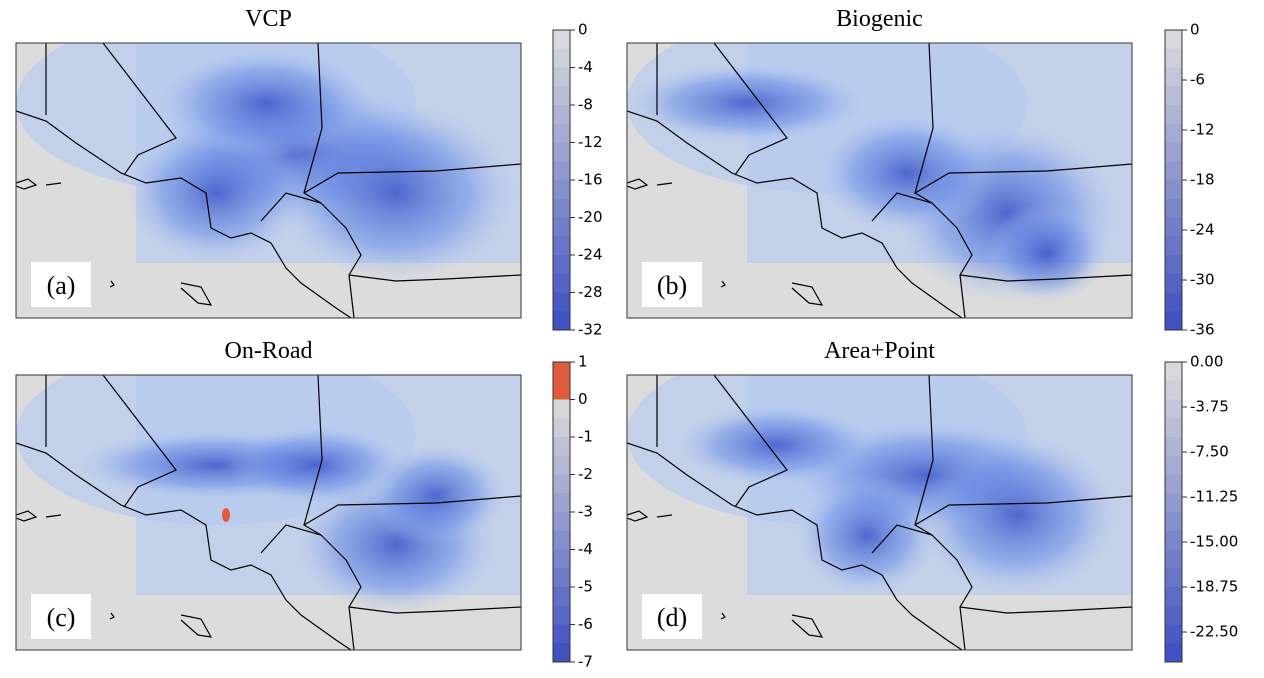 This screenshot has height=678, width=1264. What do you see at coordinates (672, 285) in the screenshot?
I see `panel-label: (b)` at bounding box center [672, 285].